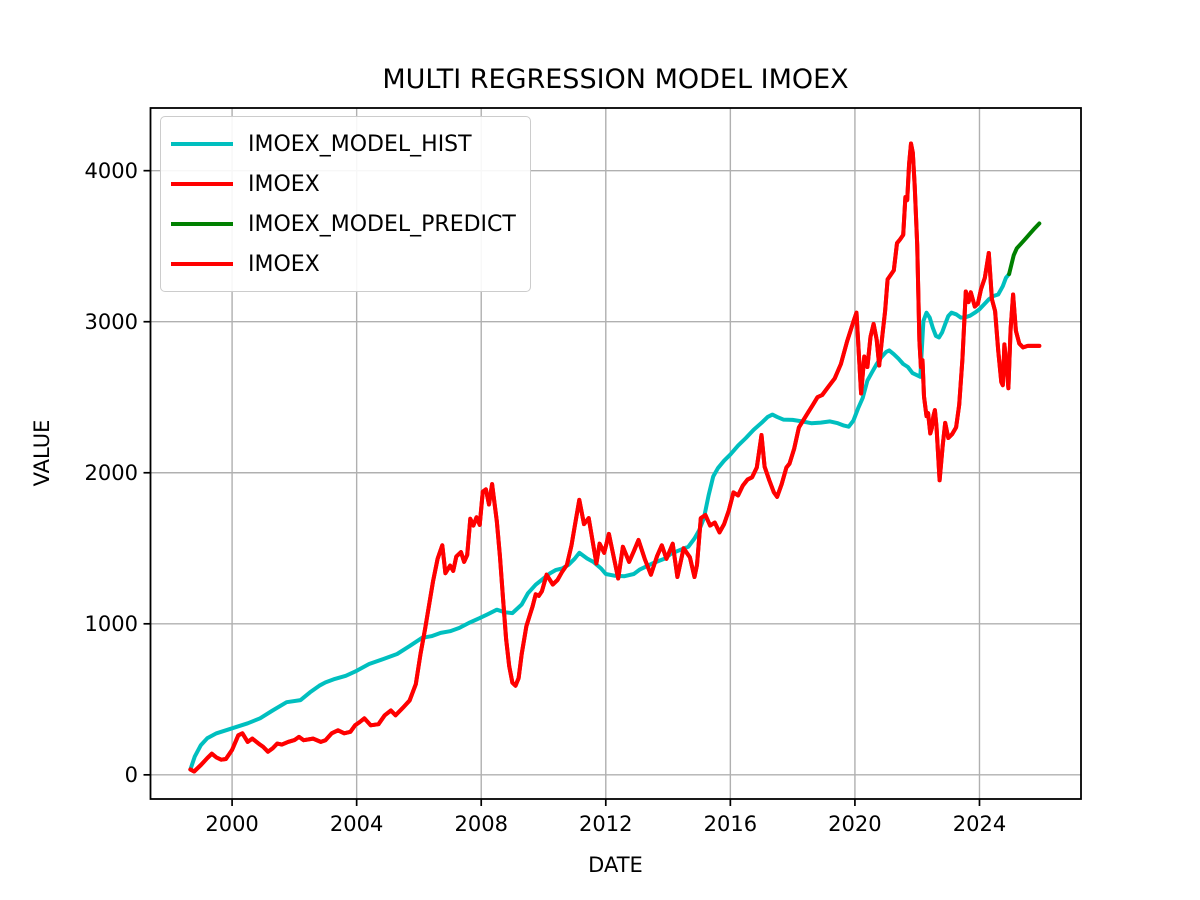 The image size is (1200, 900). Describe the element at coordinates (111, 472) in the screenshot. I see `y-tick-label: 2000` at that location.